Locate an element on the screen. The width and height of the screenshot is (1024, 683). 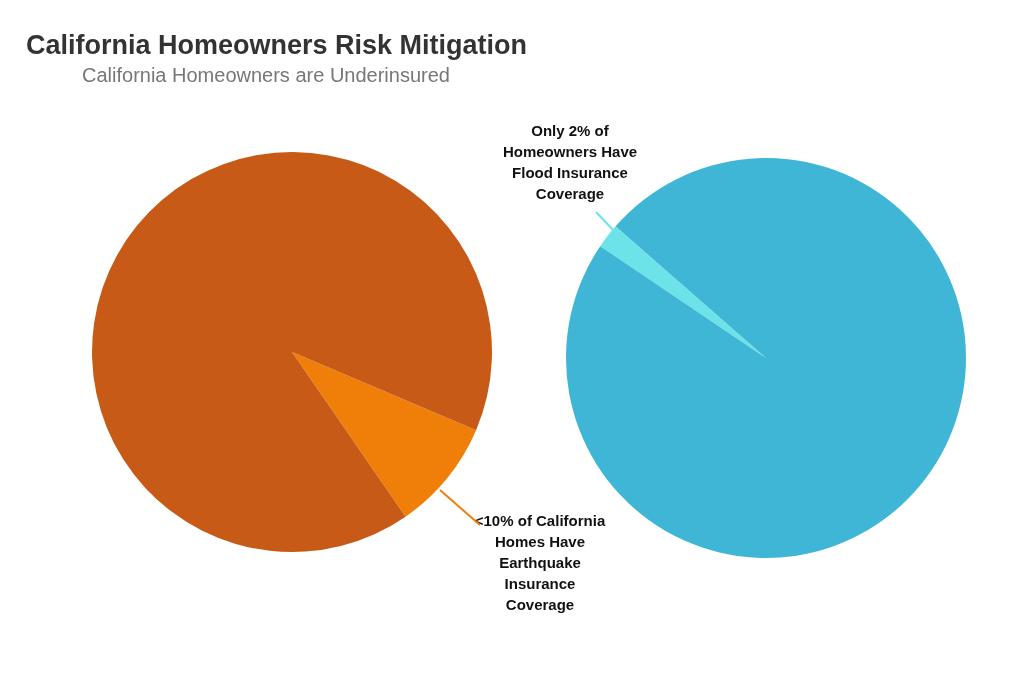
chart-subtitle: California Homeowners are Underinsured is located at coordinates (266, 75).